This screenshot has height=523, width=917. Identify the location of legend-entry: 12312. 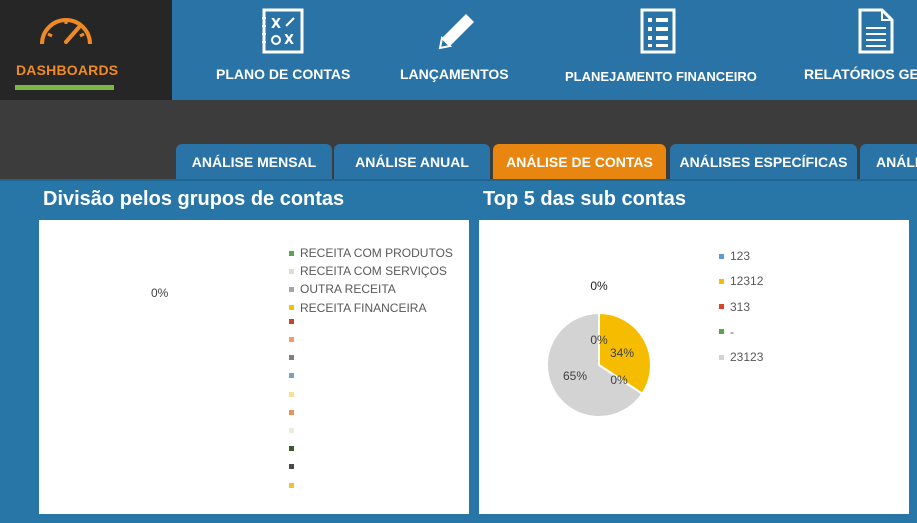
(741, 281).